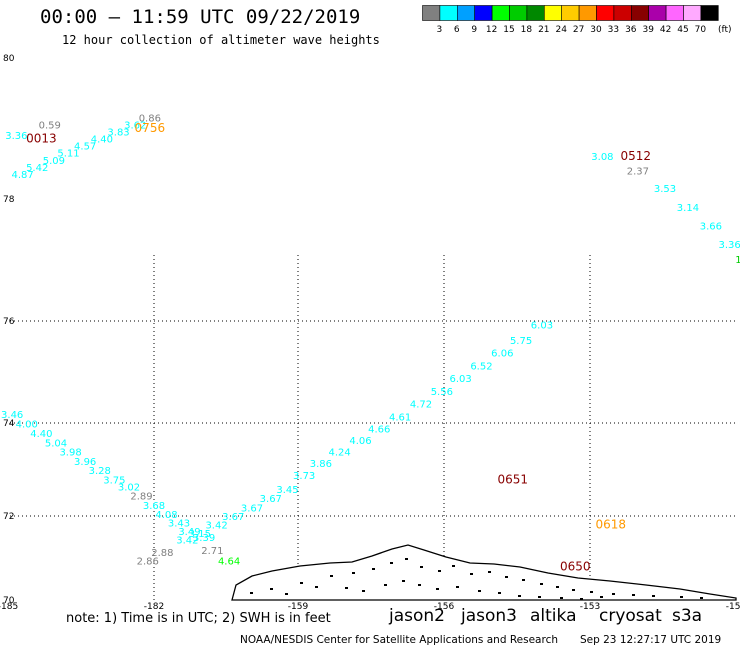  I want to click on wave-height-reading: 4.08, so click(166, 515).